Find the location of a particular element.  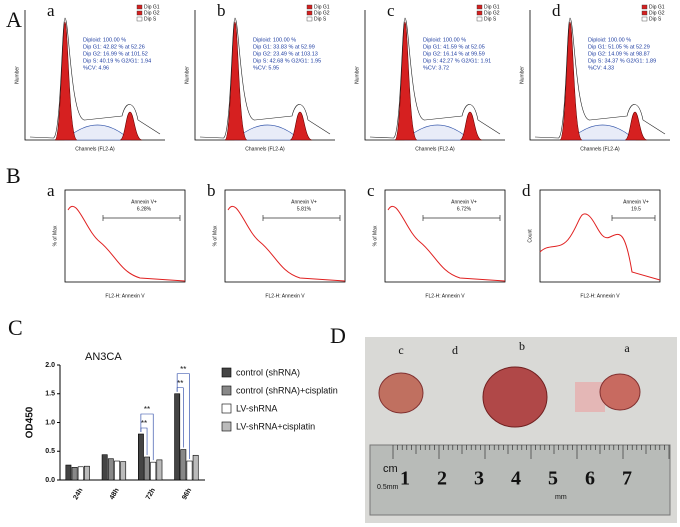

panel-label: B is located at coordinates (13, 175).